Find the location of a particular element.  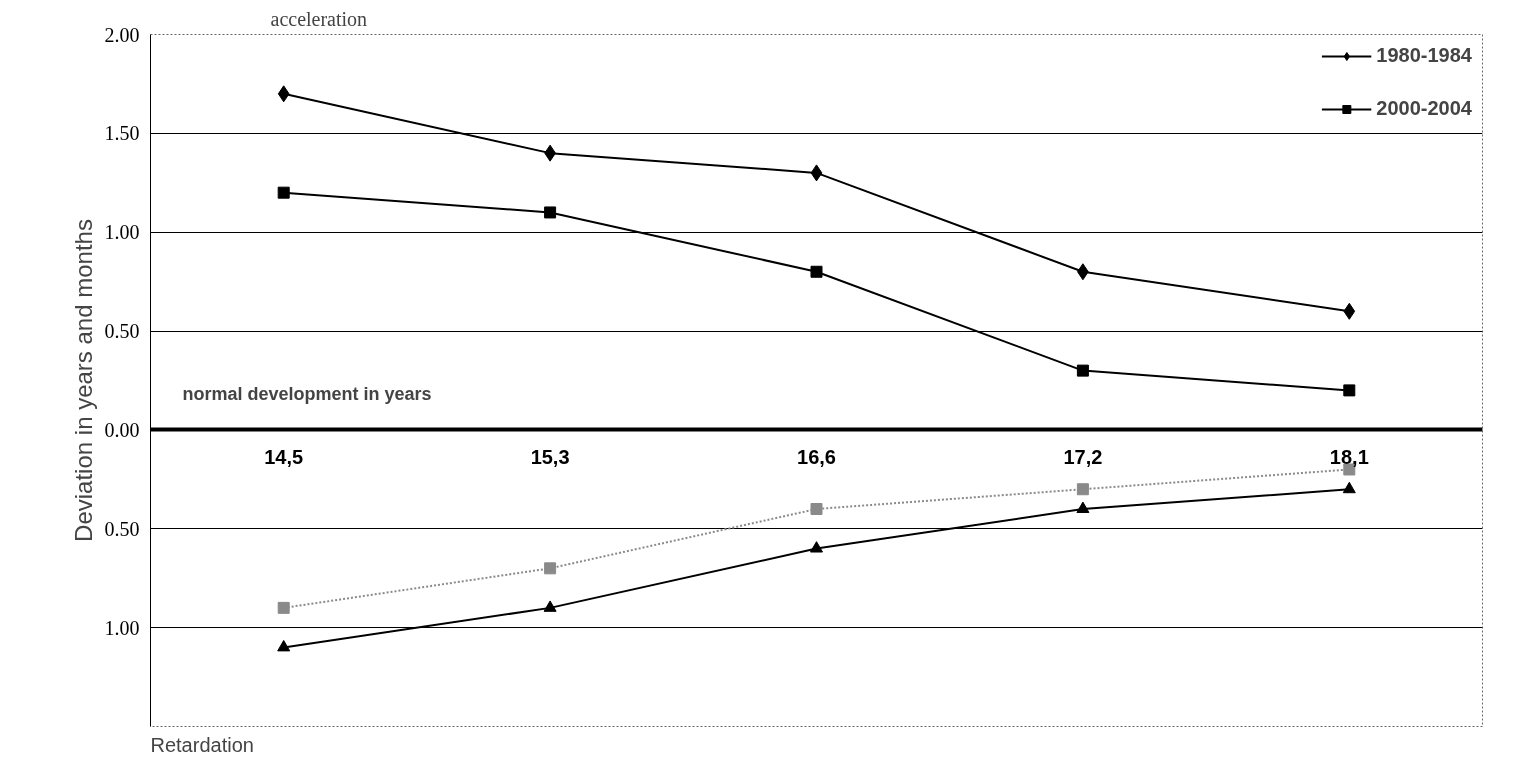

x-tick-label: 17,2 is located at coordinates (1083, 456).